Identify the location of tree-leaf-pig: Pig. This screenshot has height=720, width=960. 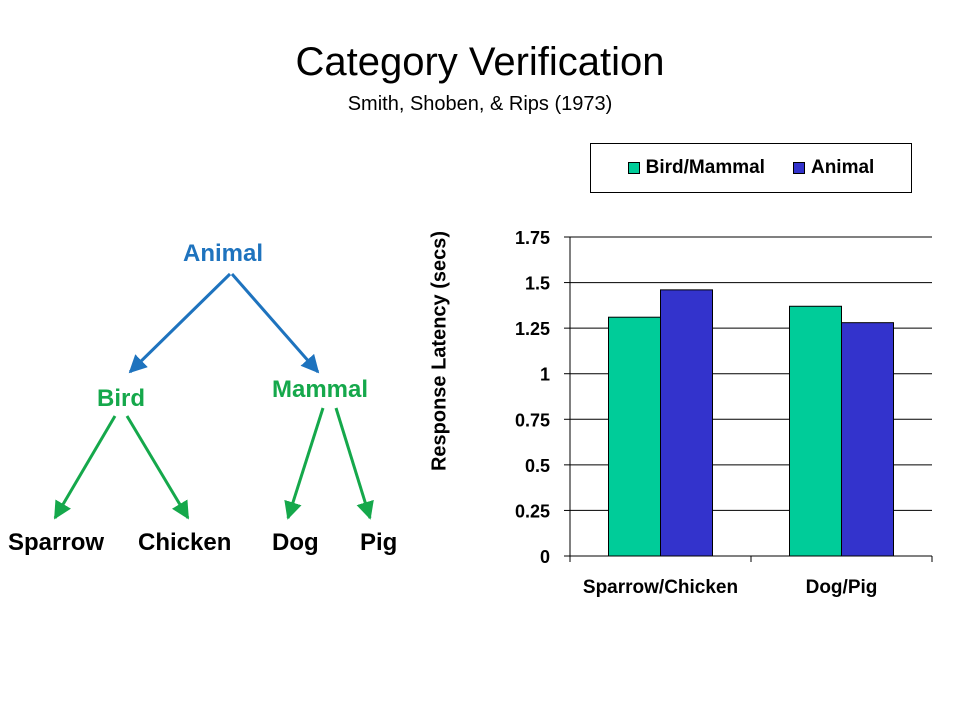
(379, 542).